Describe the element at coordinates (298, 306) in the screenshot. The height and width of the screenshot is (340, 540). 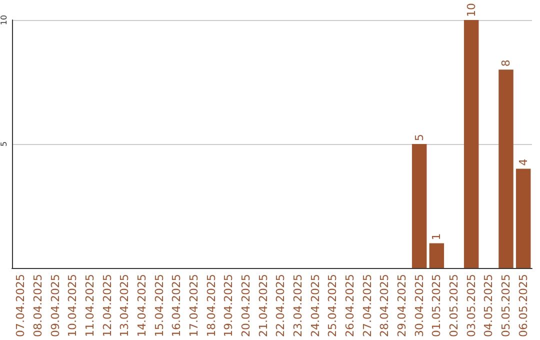
I see `x-tick-label: 23.04.2025` at that location.